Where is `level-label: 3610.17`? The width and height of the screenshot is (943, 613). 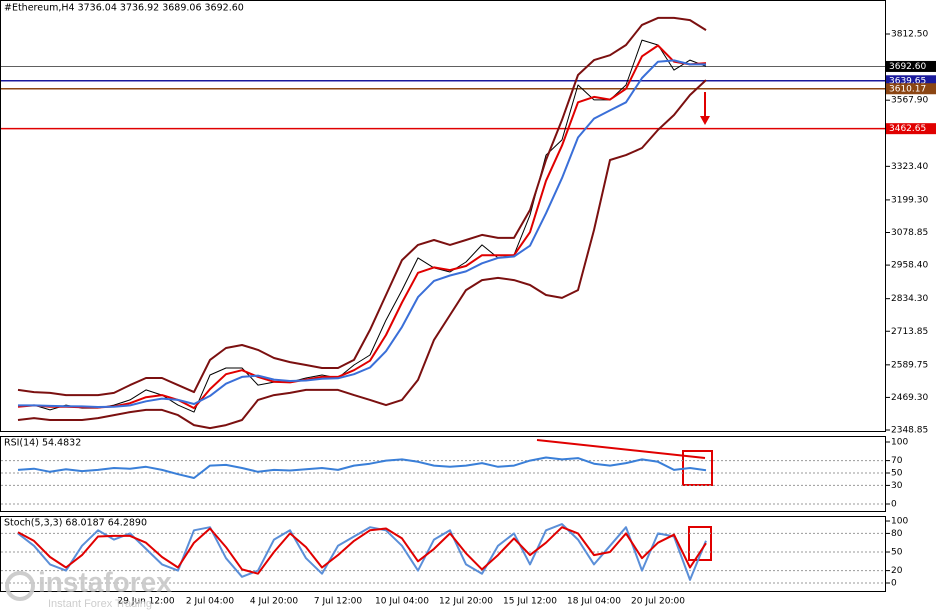
level-label: 3610.17 is located at coordinates (907, 89).